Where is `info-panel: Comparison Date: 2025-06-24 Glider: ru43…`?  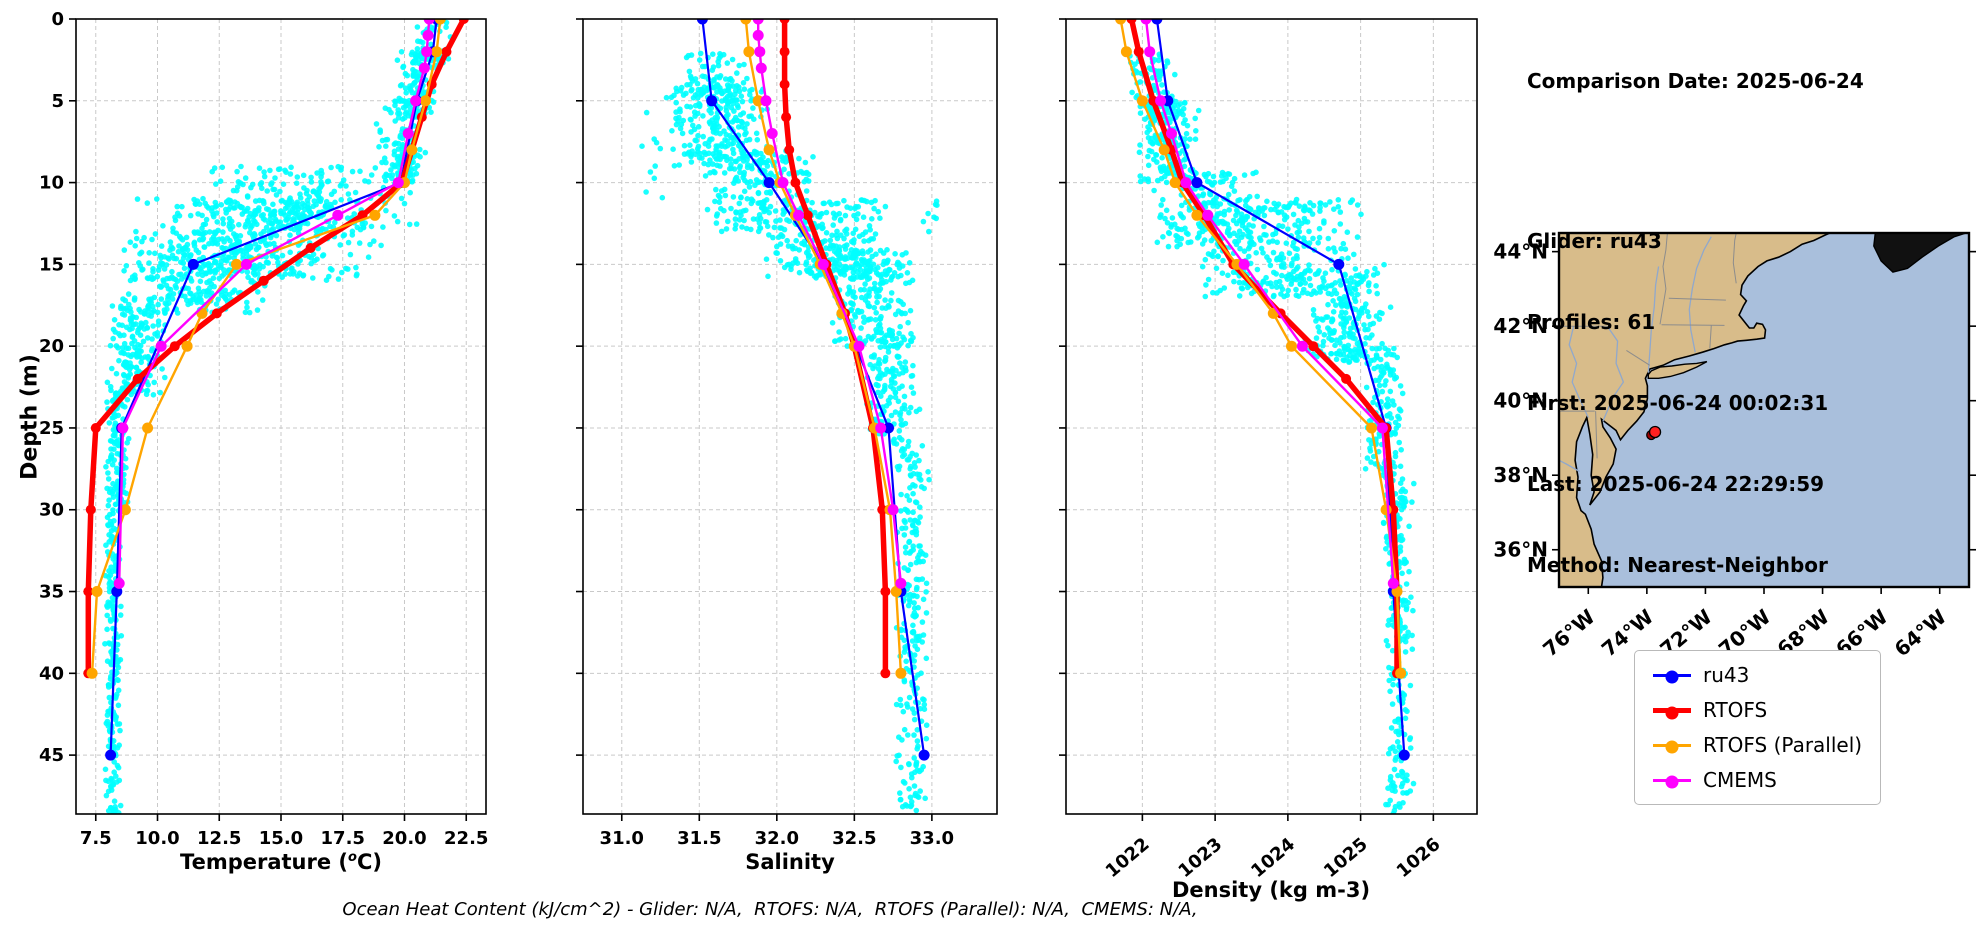 info-panel: Comparison Date: 2025-06-24 Glider: ru43… is located at coordinates (1695, 323).